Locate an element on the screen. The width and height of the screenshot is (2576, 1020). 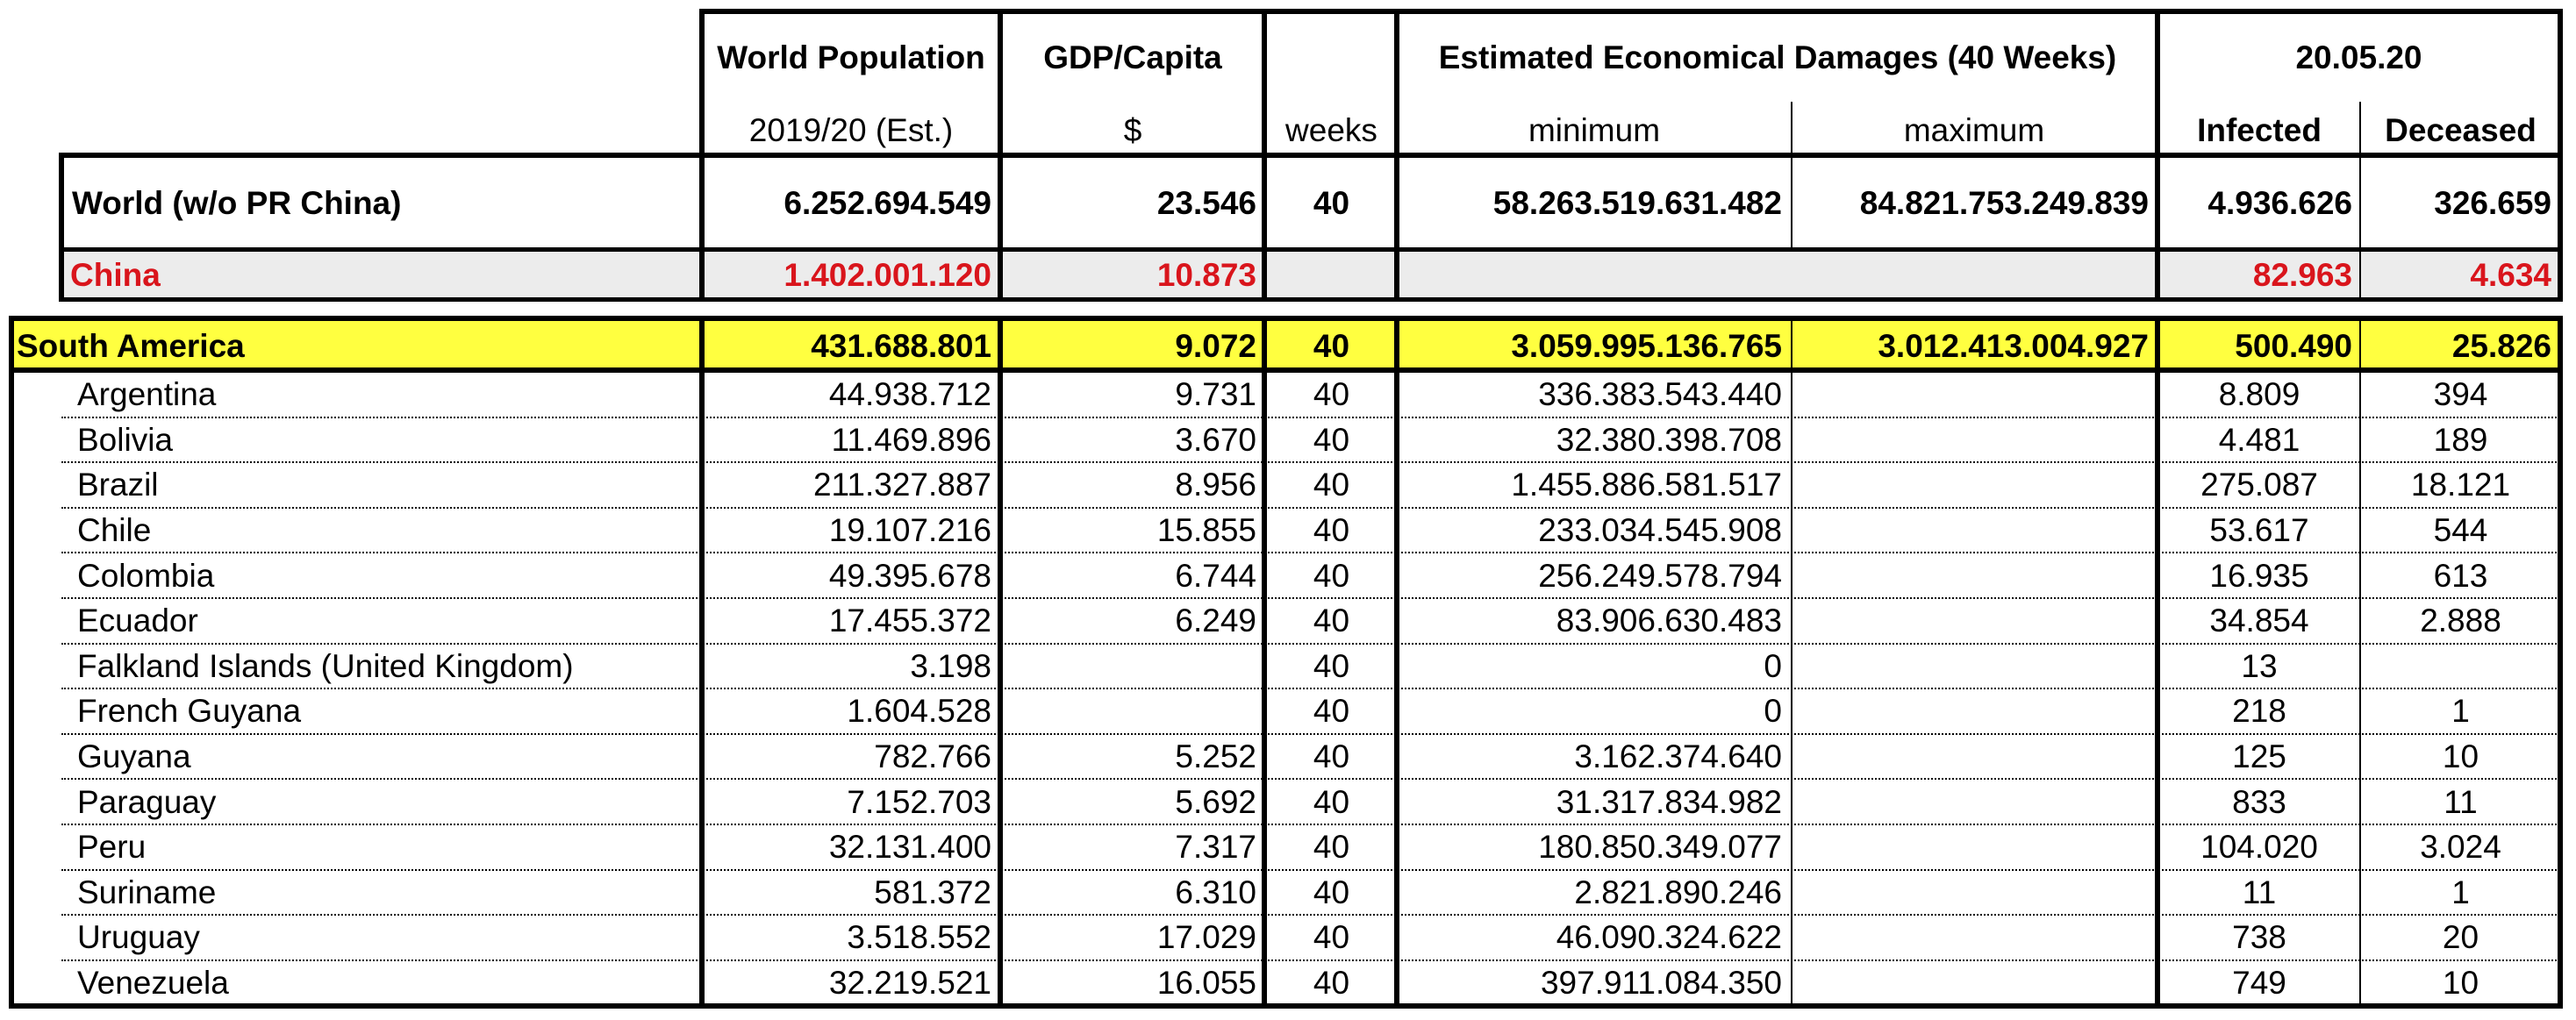
cell-infected: 218 is located at coordinates (2259, 711).